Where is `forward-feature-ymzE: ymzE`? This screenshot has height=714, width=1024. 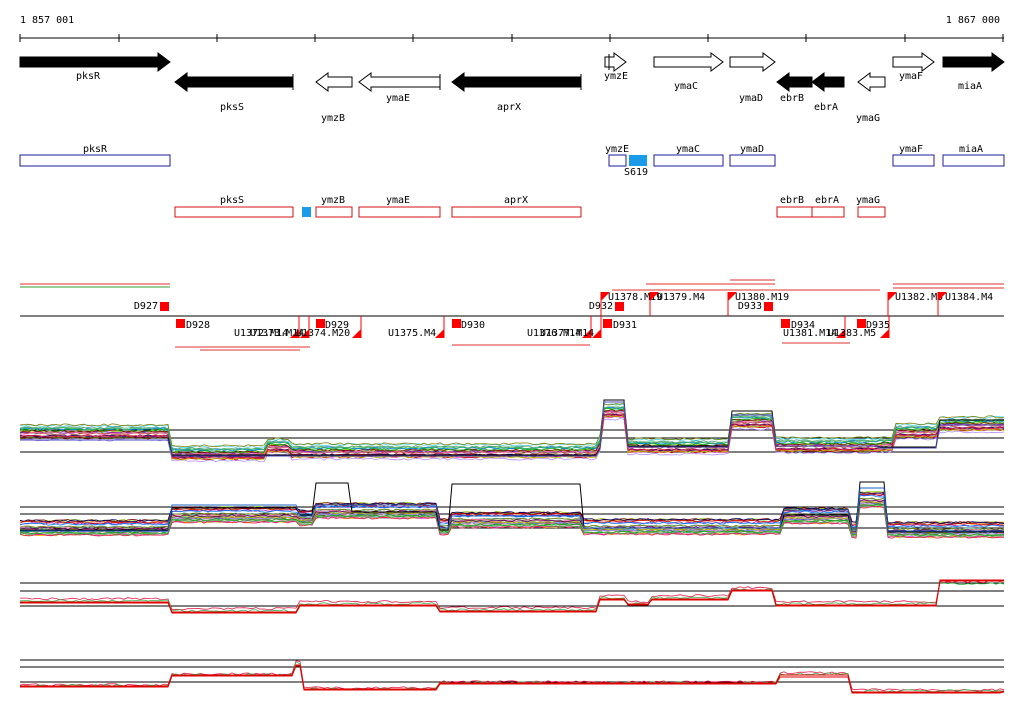 forward-feature-ymzE: ymzE is located at coordinates (617, 155).